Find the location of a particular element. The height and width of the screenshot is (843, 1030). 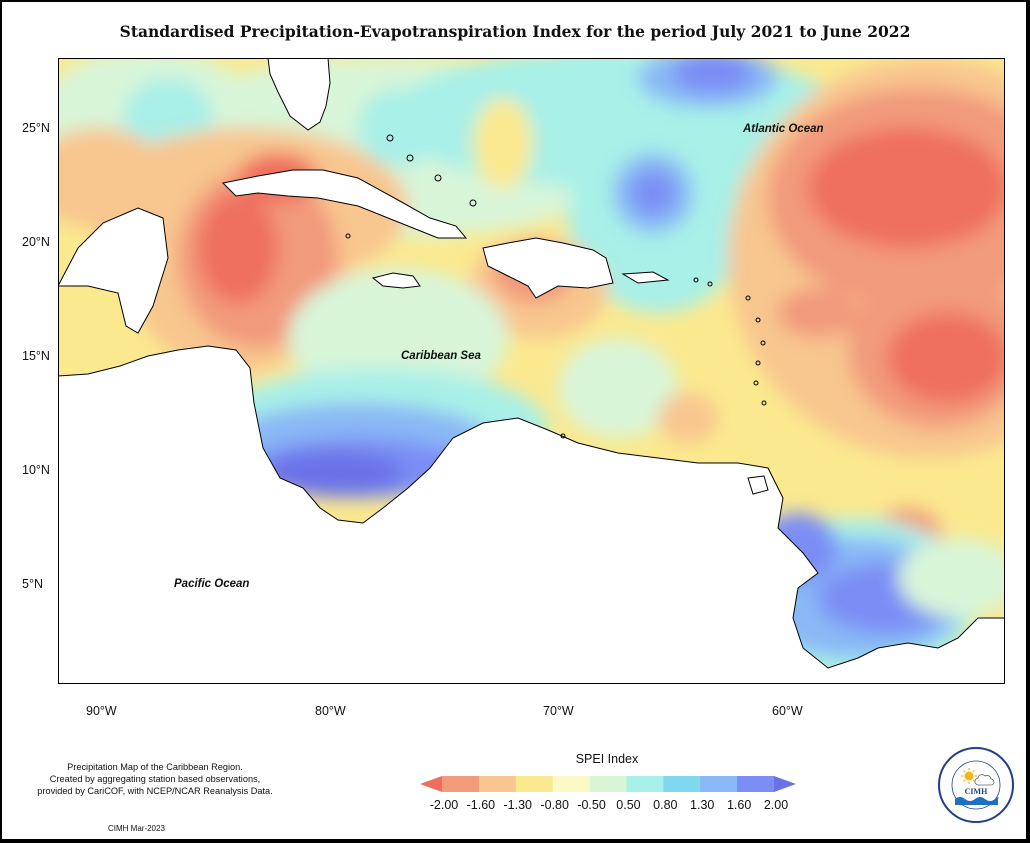

logo-text: CIMH is located at coordinates (976, 791).